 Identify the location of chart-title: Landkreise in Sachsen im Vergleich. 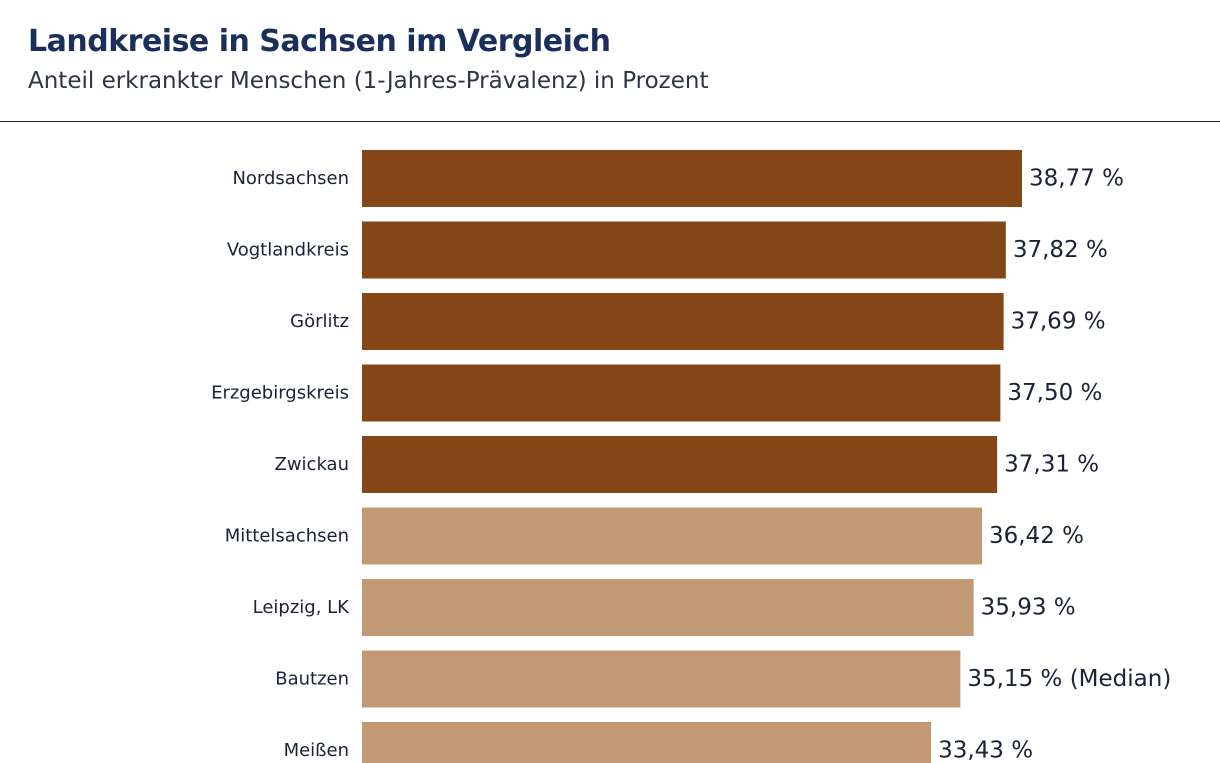
(319, 41).